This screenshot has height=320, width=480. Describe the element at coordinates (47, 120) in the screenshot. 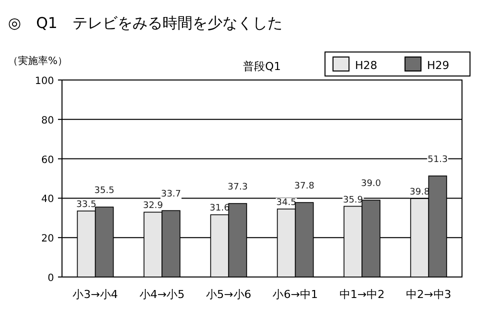

I see `y-tick-label: 80` at that location.